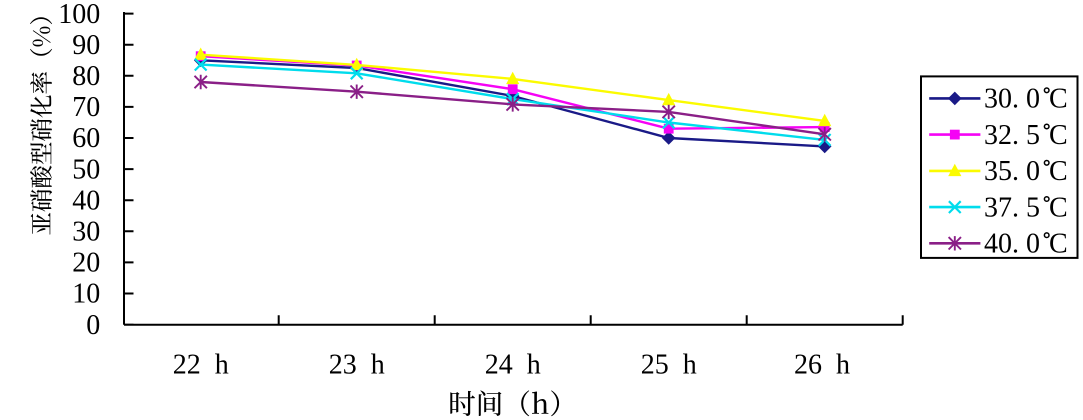 The width and height of the screenshot is (1083, 420). I want to click on svg-text: 40. 0, so click(1012, 244).